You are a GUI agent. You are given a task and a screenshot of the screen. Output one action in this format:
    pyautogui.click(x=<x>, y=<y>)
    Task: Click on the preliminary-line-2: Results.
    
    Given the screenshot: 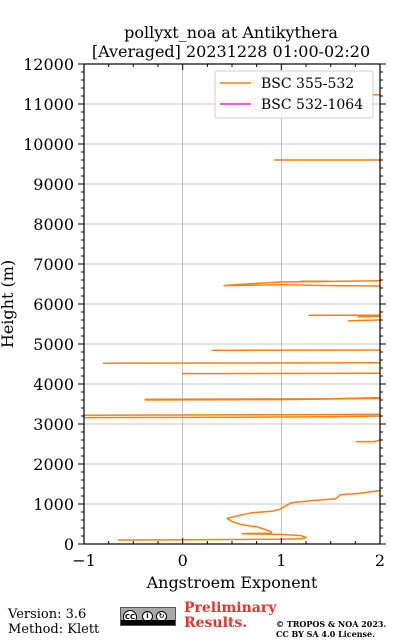 What is the action you would take?
    pyautogui.click(x=216, y=623)
    